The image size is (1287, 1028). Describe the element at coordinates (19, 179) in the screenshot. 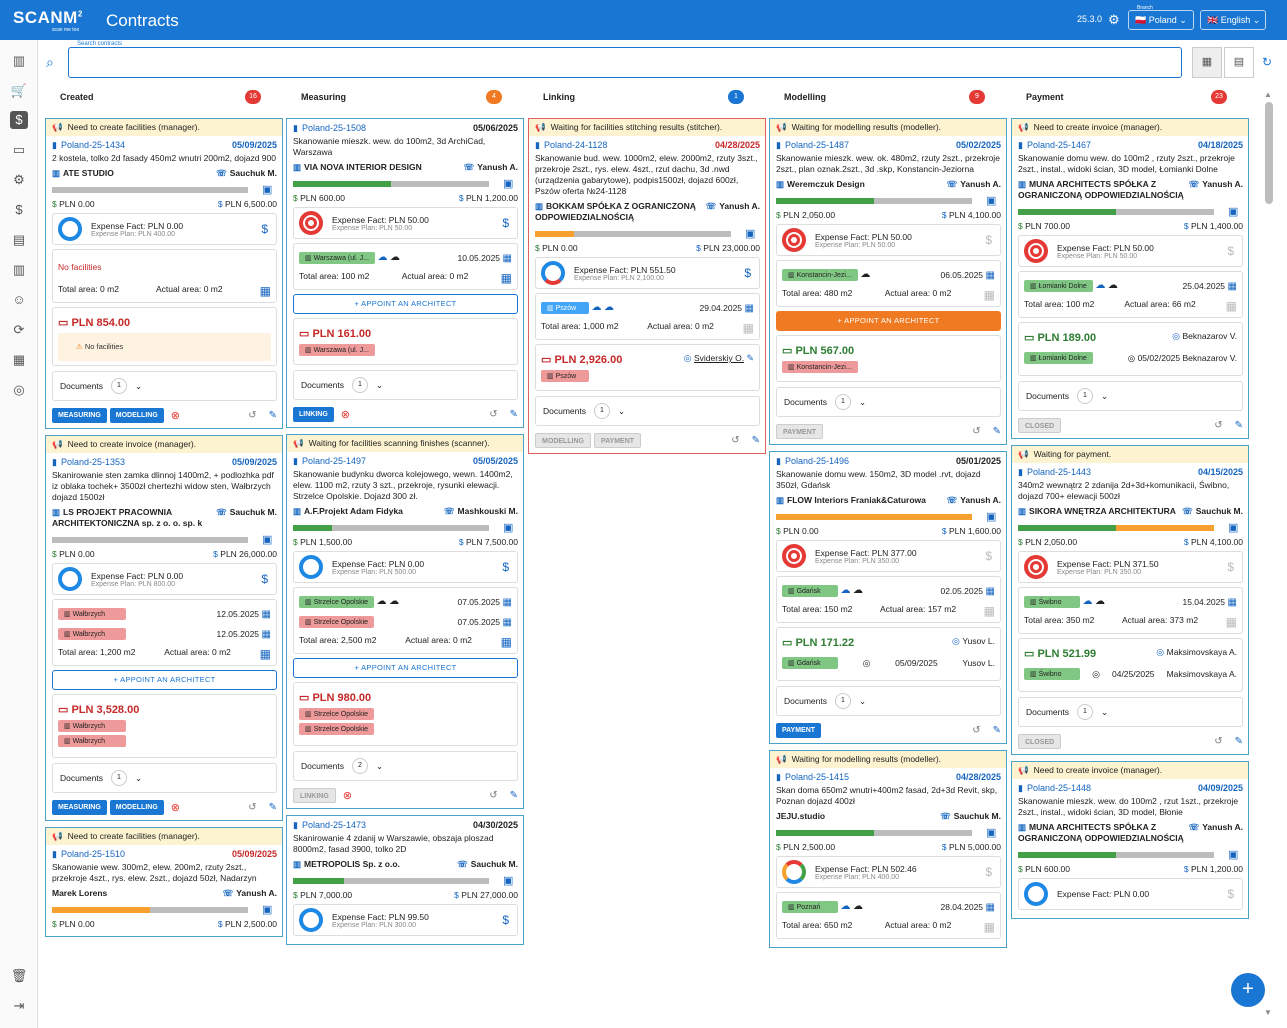

I see `user-settings-icon: ⚙` at that location.